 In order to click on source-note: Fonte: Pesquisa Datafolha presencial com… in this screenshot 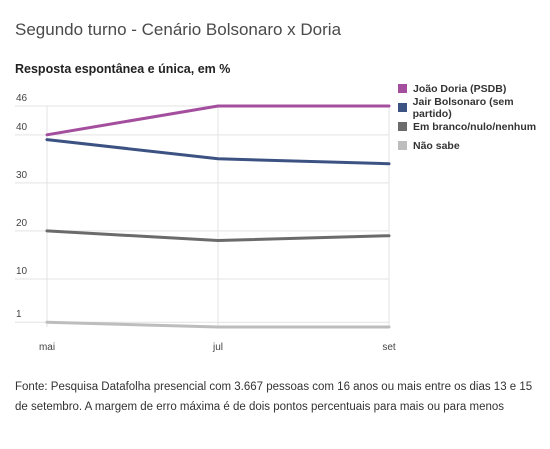, I will do `click(274, 397)`.